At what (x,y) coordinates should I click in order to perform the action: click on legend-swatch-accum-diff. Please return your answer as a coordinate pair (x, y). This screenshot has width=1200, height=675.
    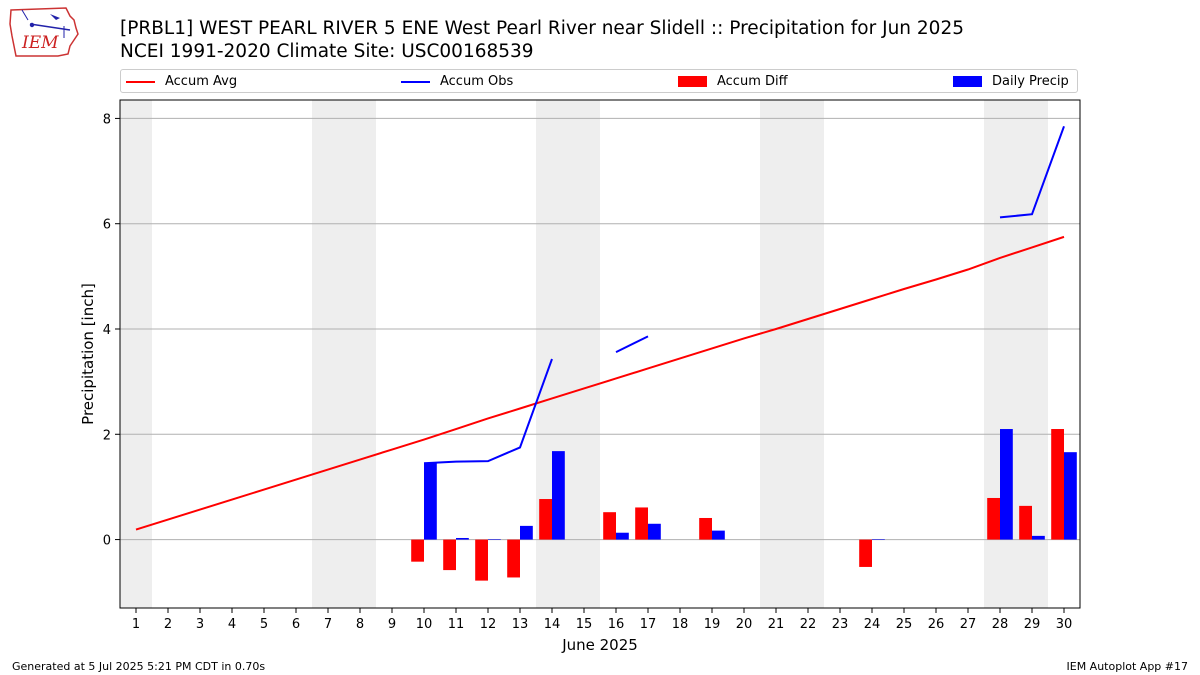
    Looking at the image, I should click on (692, 81).